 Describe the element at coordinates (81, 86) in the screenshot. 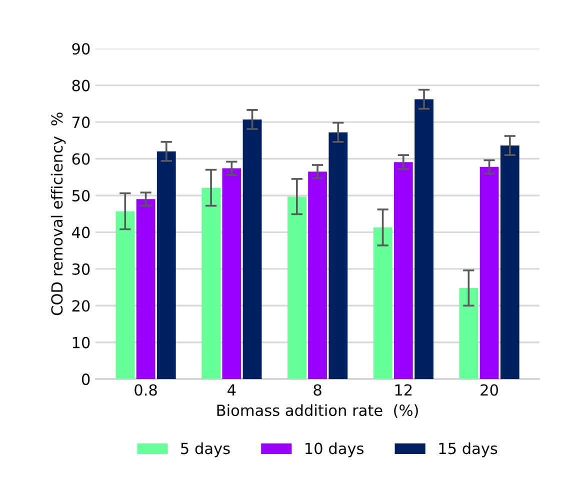

I see `y-tick-label: 80` at that location.